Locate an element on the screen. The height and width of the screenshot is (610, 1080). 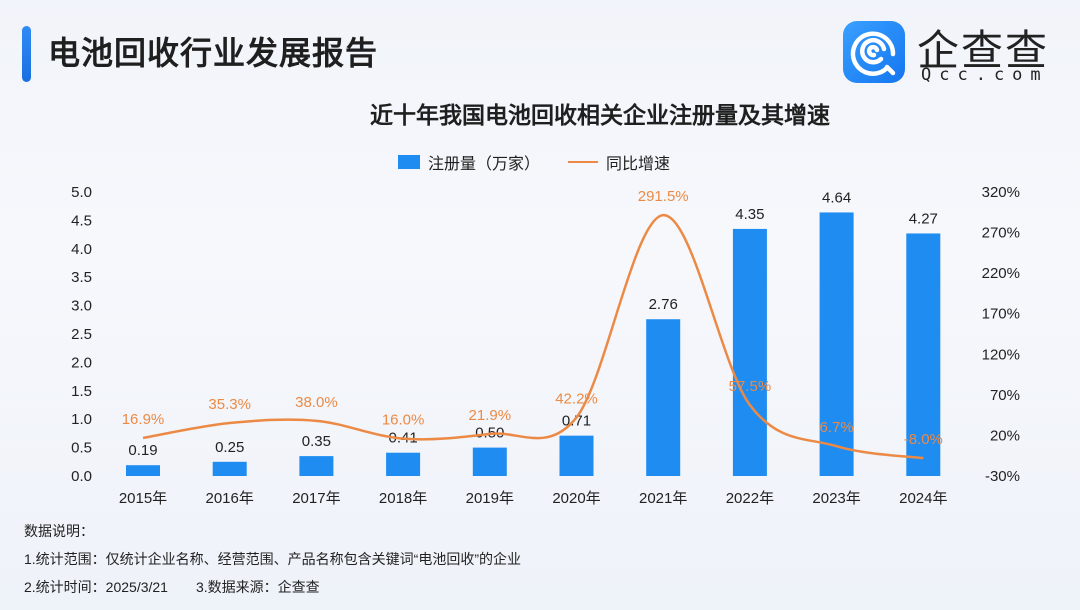
bar-value-label: 0.19 is located at coordinates (142, 450).